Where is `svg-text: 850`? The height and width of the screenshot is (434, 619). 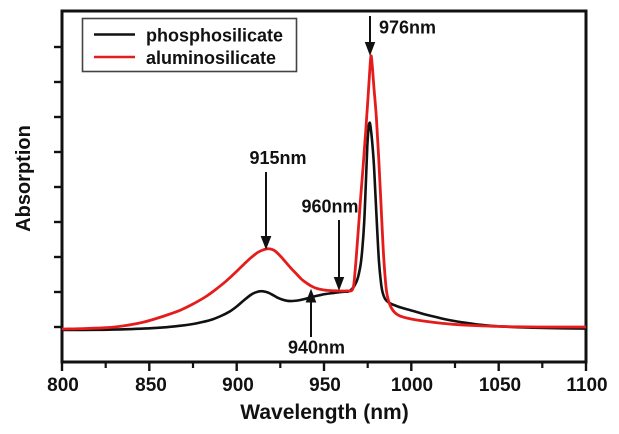
svg-text: 850 is located at coordinates (151, 385).